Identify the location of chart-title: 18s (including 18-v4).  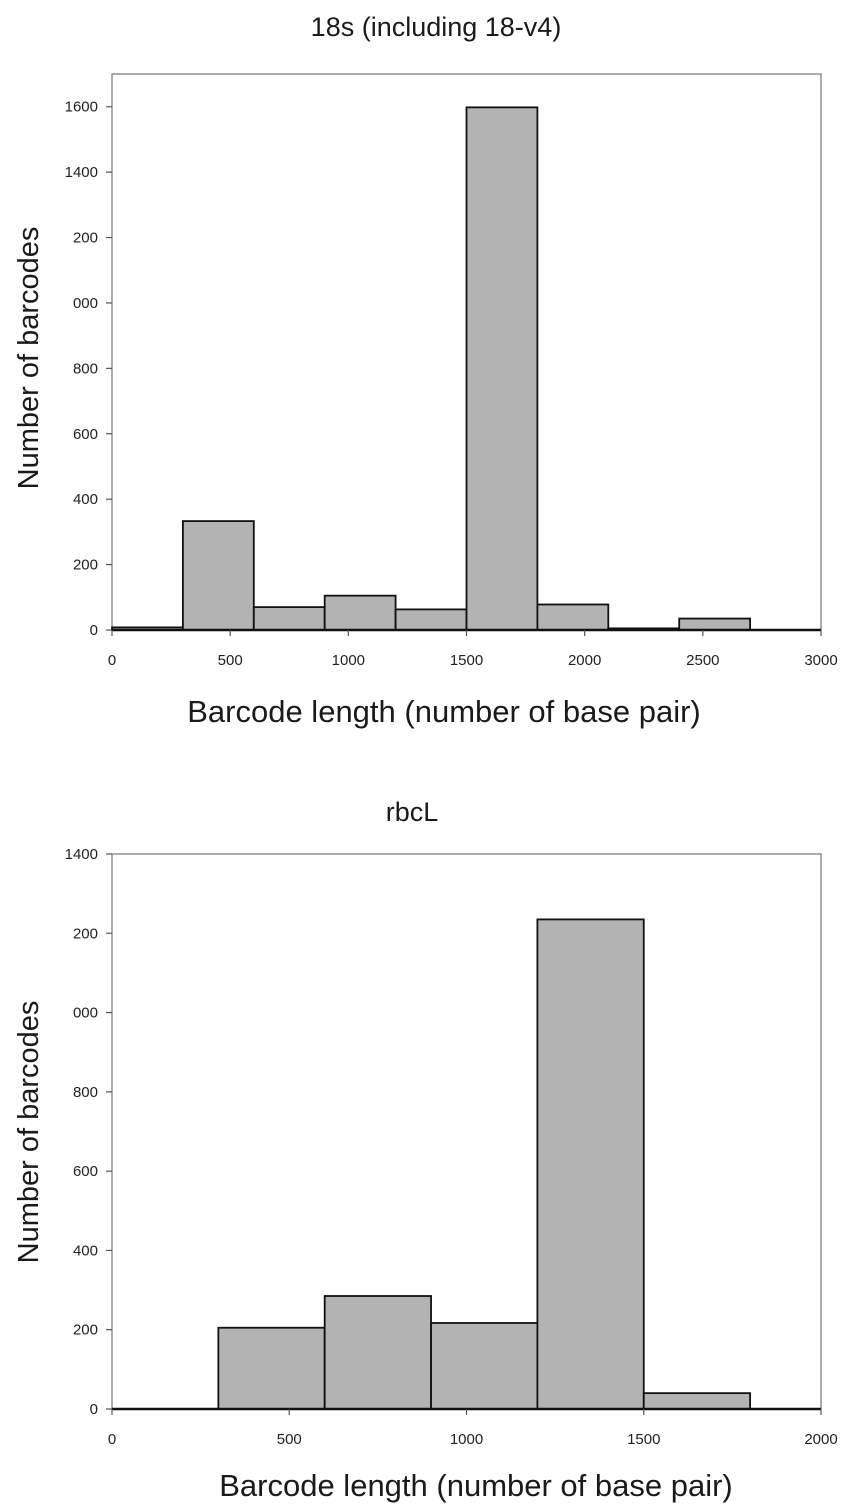
(436, 27).